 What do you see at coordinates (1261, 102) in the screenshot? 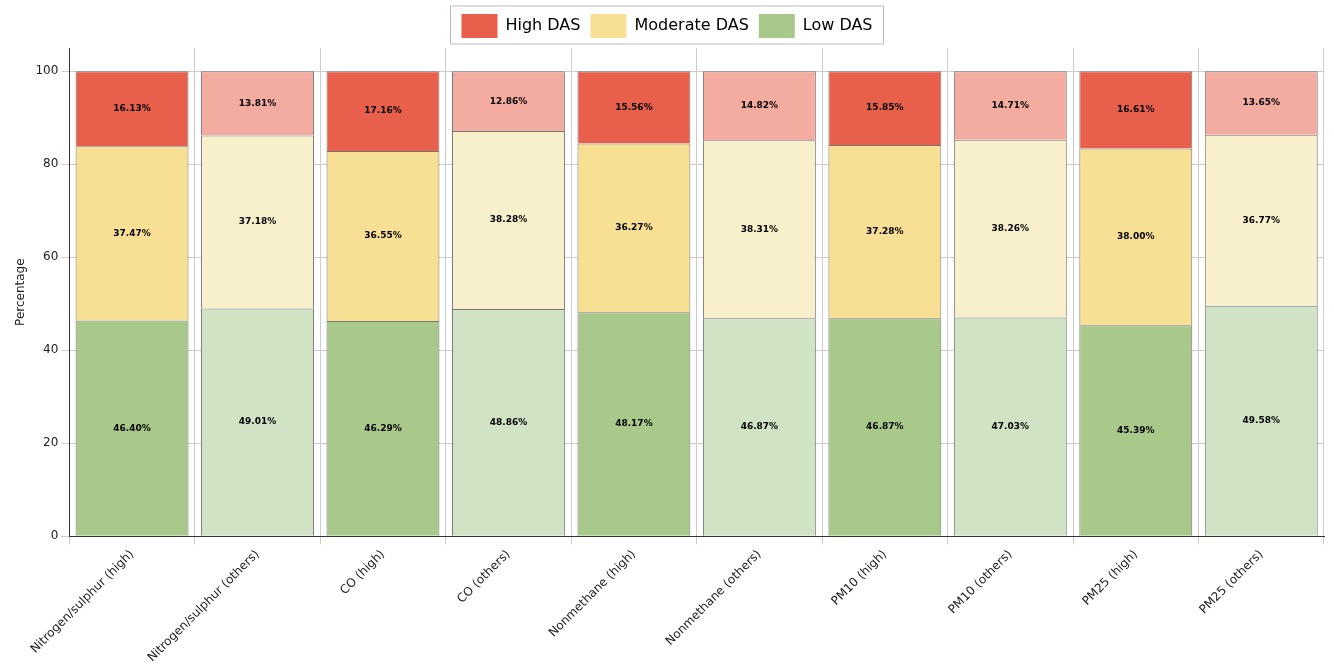
I see `data-label: 13.65%` at bounding box center [1261, 102].